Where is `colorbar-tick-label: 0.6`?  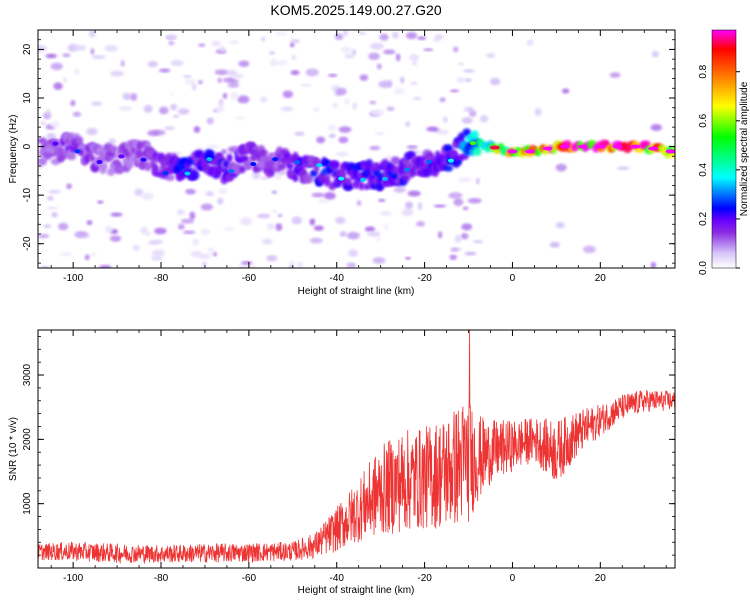
colorbar-tick-label: 0.6 is located at coordinates (703, 120).